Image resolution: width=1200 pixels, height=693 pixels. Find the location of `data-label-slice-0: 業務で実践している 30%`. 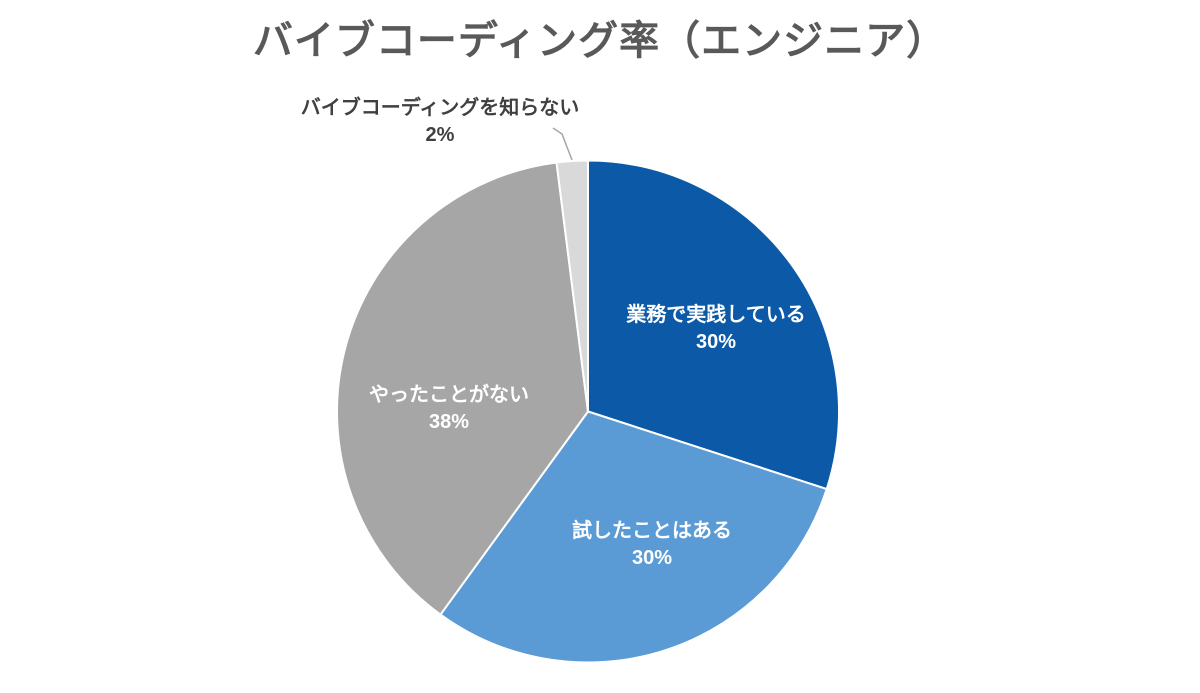

data-label-slice-0: 業務で実践している 30% is located at coordinates (715, 329).